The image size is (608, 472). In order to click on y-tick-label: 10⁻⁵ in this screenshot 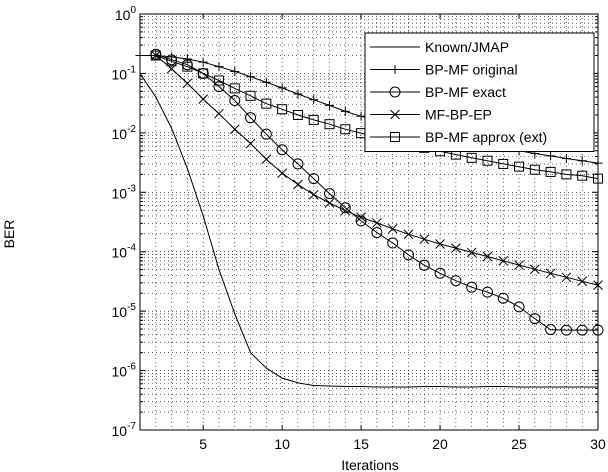, I will do `click(124, 311)`.